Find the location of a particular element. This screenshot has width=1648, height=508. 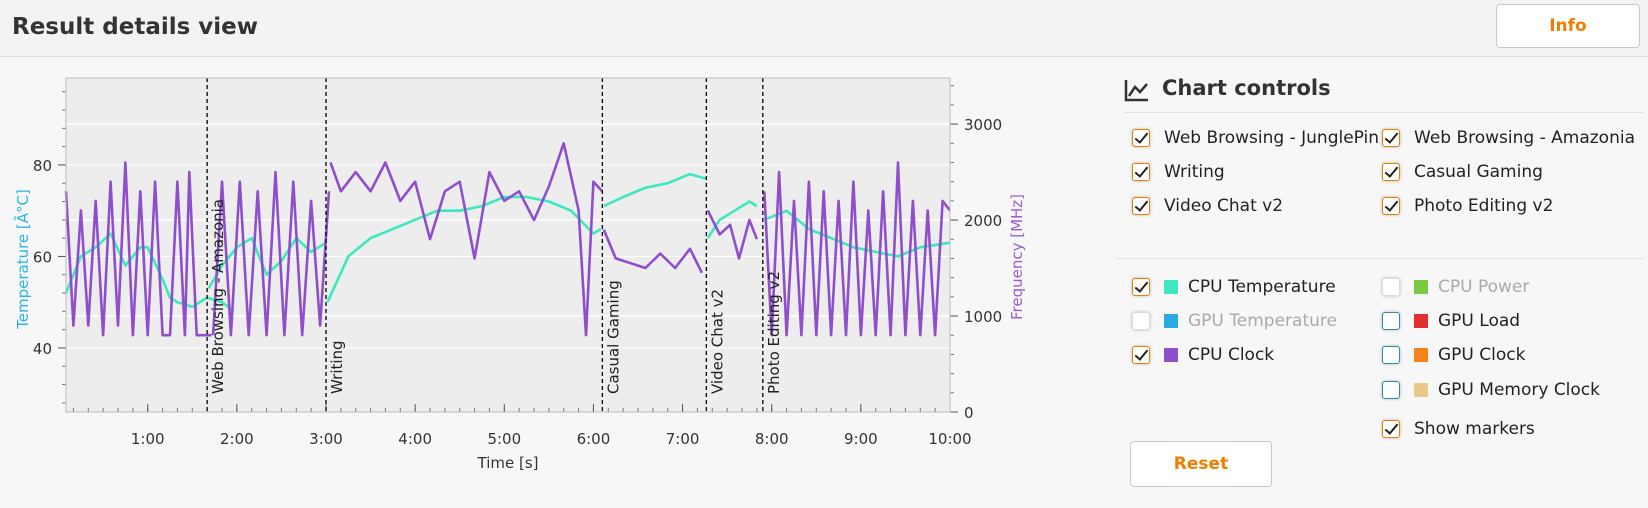

test-toggle-web-browsing-amazonia: Web Browsing - Amazonia is located at coordinates (1508, 138).